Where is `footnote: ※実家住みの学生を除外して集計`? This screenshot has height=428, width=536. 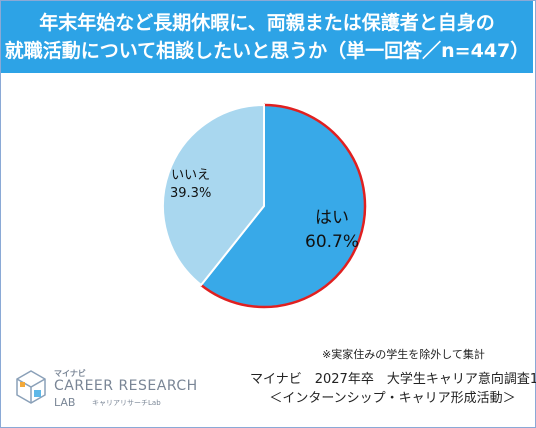 footnote: ※実家住みの学生を除外して集計 is located at coordinates (403, 354).